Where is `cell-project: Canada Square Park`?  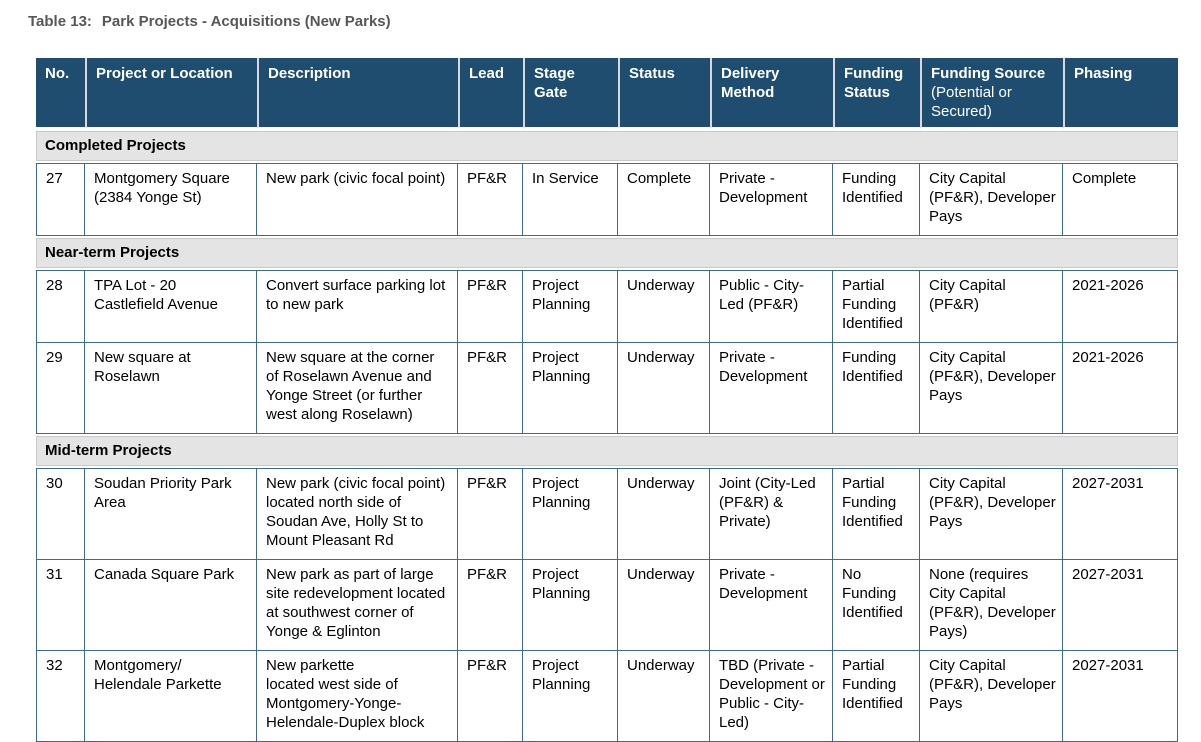
cell-project: Canada Square Park is located at coordinates (171, 605).